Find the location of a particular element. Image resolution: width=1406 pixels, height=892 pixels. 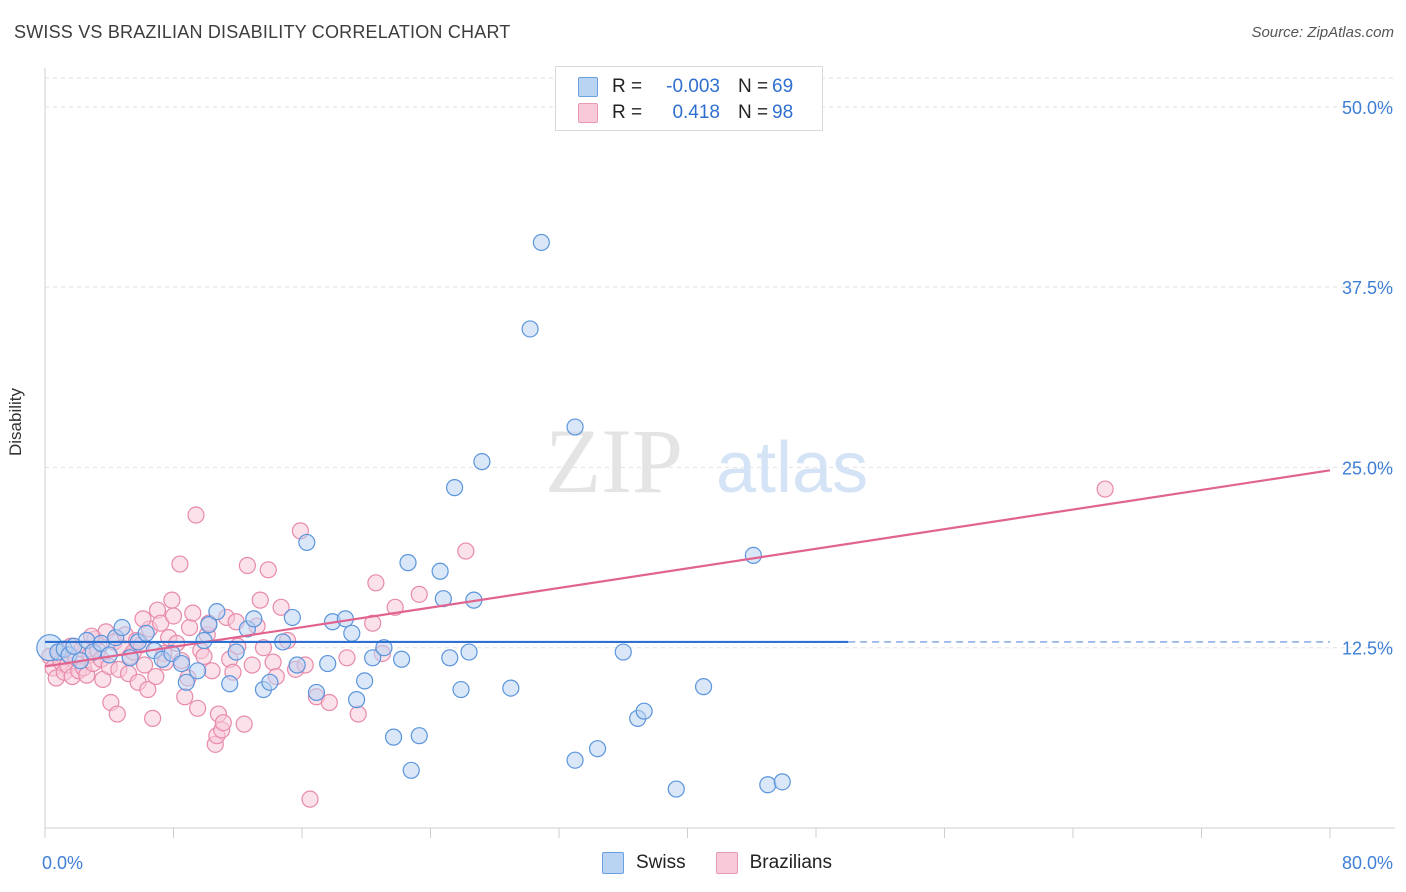

legend-item-swiss: Swiss is located at coordinates (644, 863).